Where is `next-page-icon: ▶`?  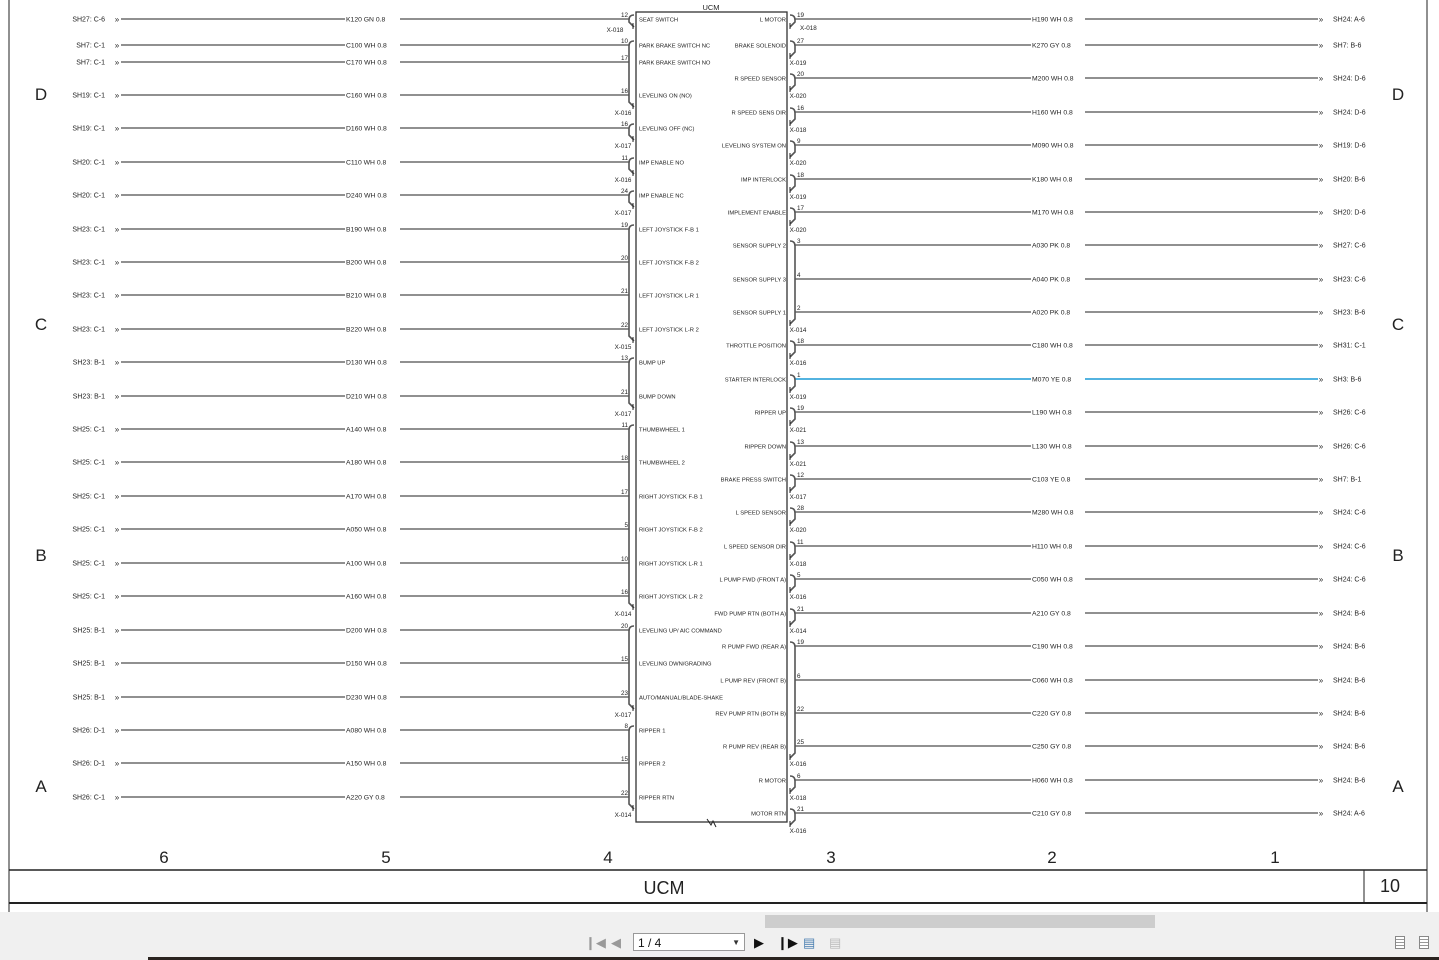 next-page-icon: ▶ is located at coordinates (759, 942).